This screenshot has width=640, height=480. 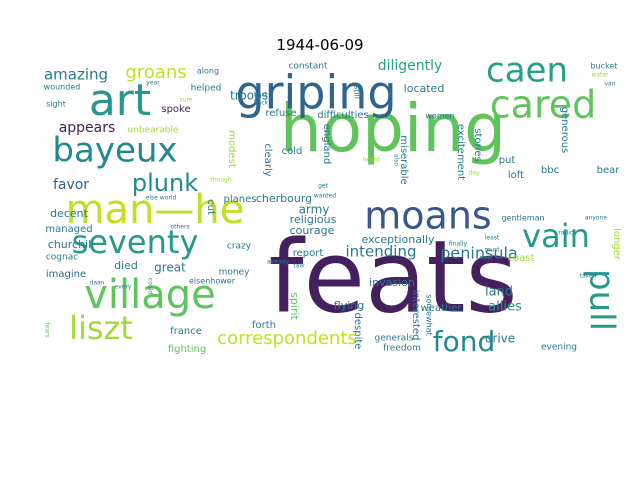 What do you see at coordinates (284, 198) in the screenshot?
I see `cloud-word: cherbourg` at bounding box center [284, 198].